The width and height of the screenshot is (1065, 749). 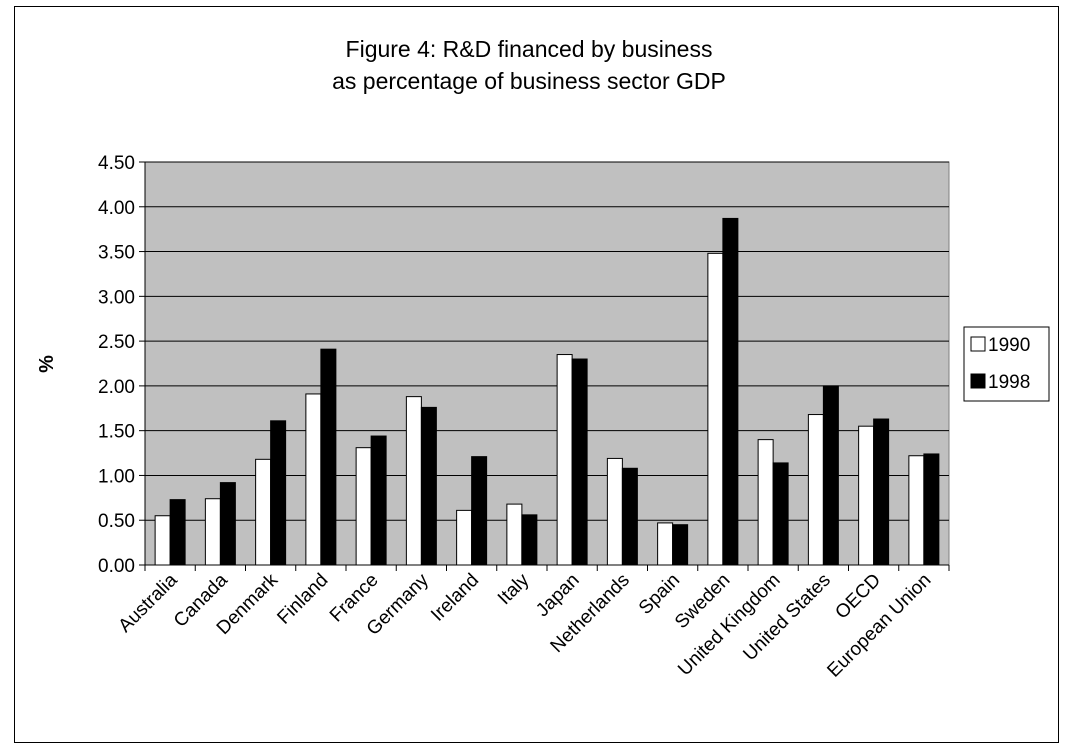 I want to click on x-tick-label: United States, so click(x=787, y=618).